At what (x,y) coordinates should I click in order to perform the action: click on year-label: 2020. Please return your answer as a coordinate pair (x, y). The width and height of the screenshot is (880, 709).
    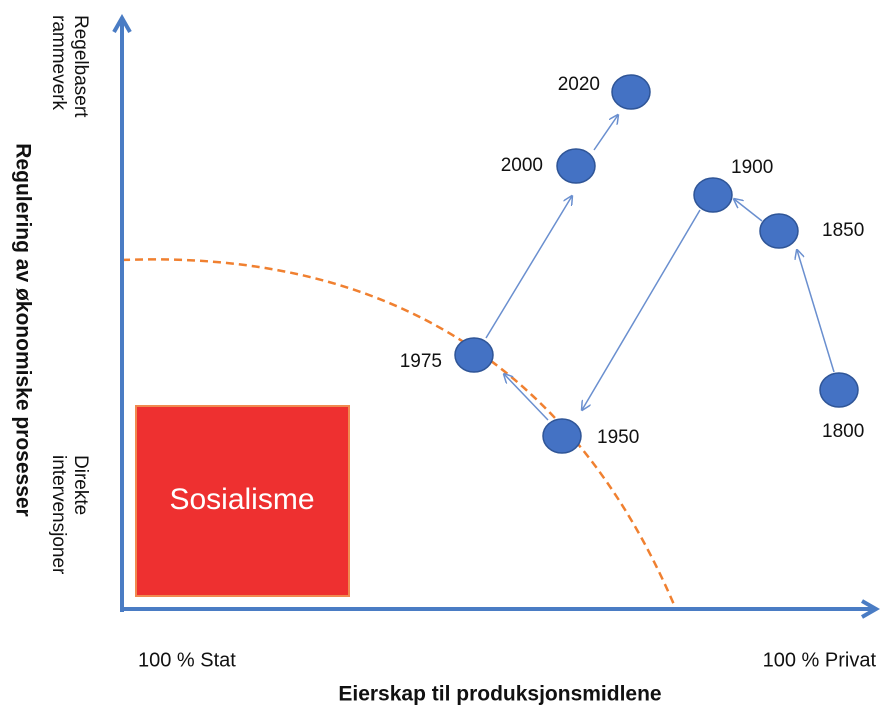
    Looking at the image, I should click on (579, 84).